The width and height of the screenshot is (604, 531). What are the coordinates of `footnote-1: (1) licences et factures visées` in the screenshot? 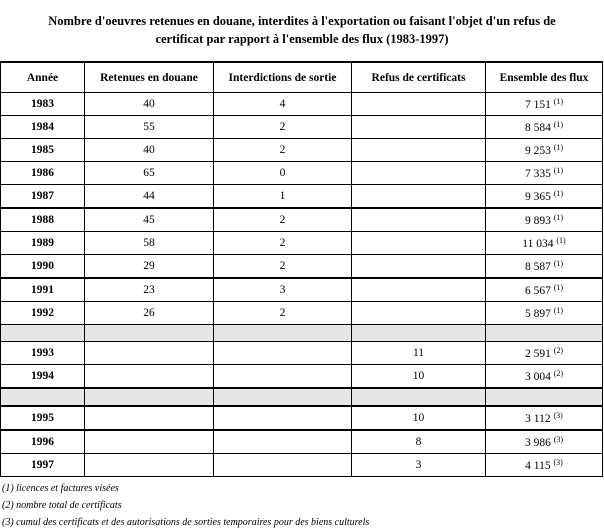 It's located at (60, 488).